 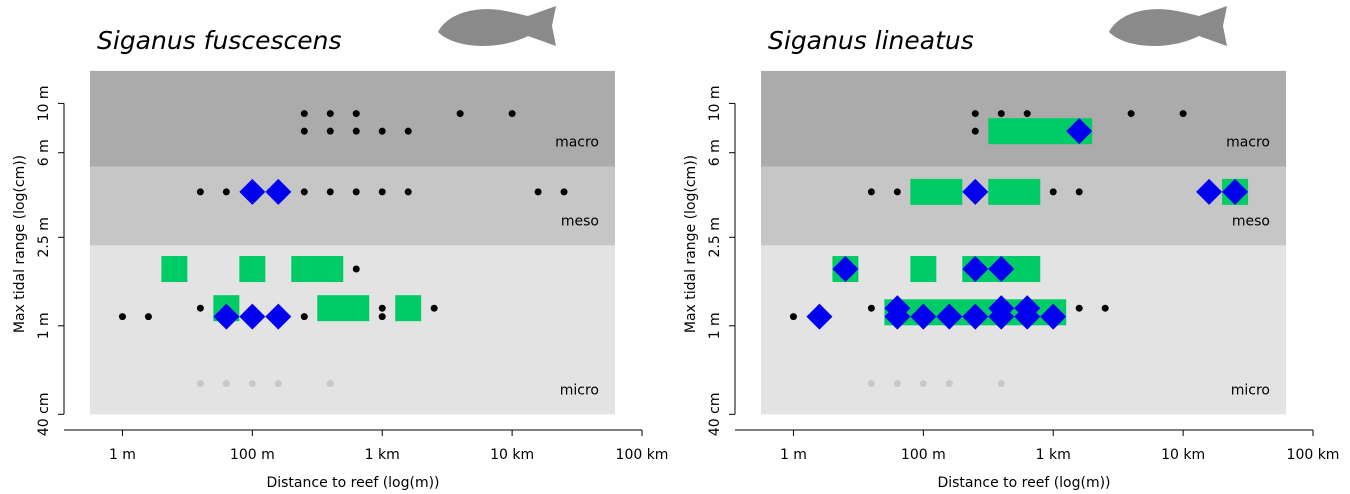 What do you see at coordinates (219, 40) in the screenshot?
I see `chart-title: Siganus fuscescens` at bounding box center [219, 40].